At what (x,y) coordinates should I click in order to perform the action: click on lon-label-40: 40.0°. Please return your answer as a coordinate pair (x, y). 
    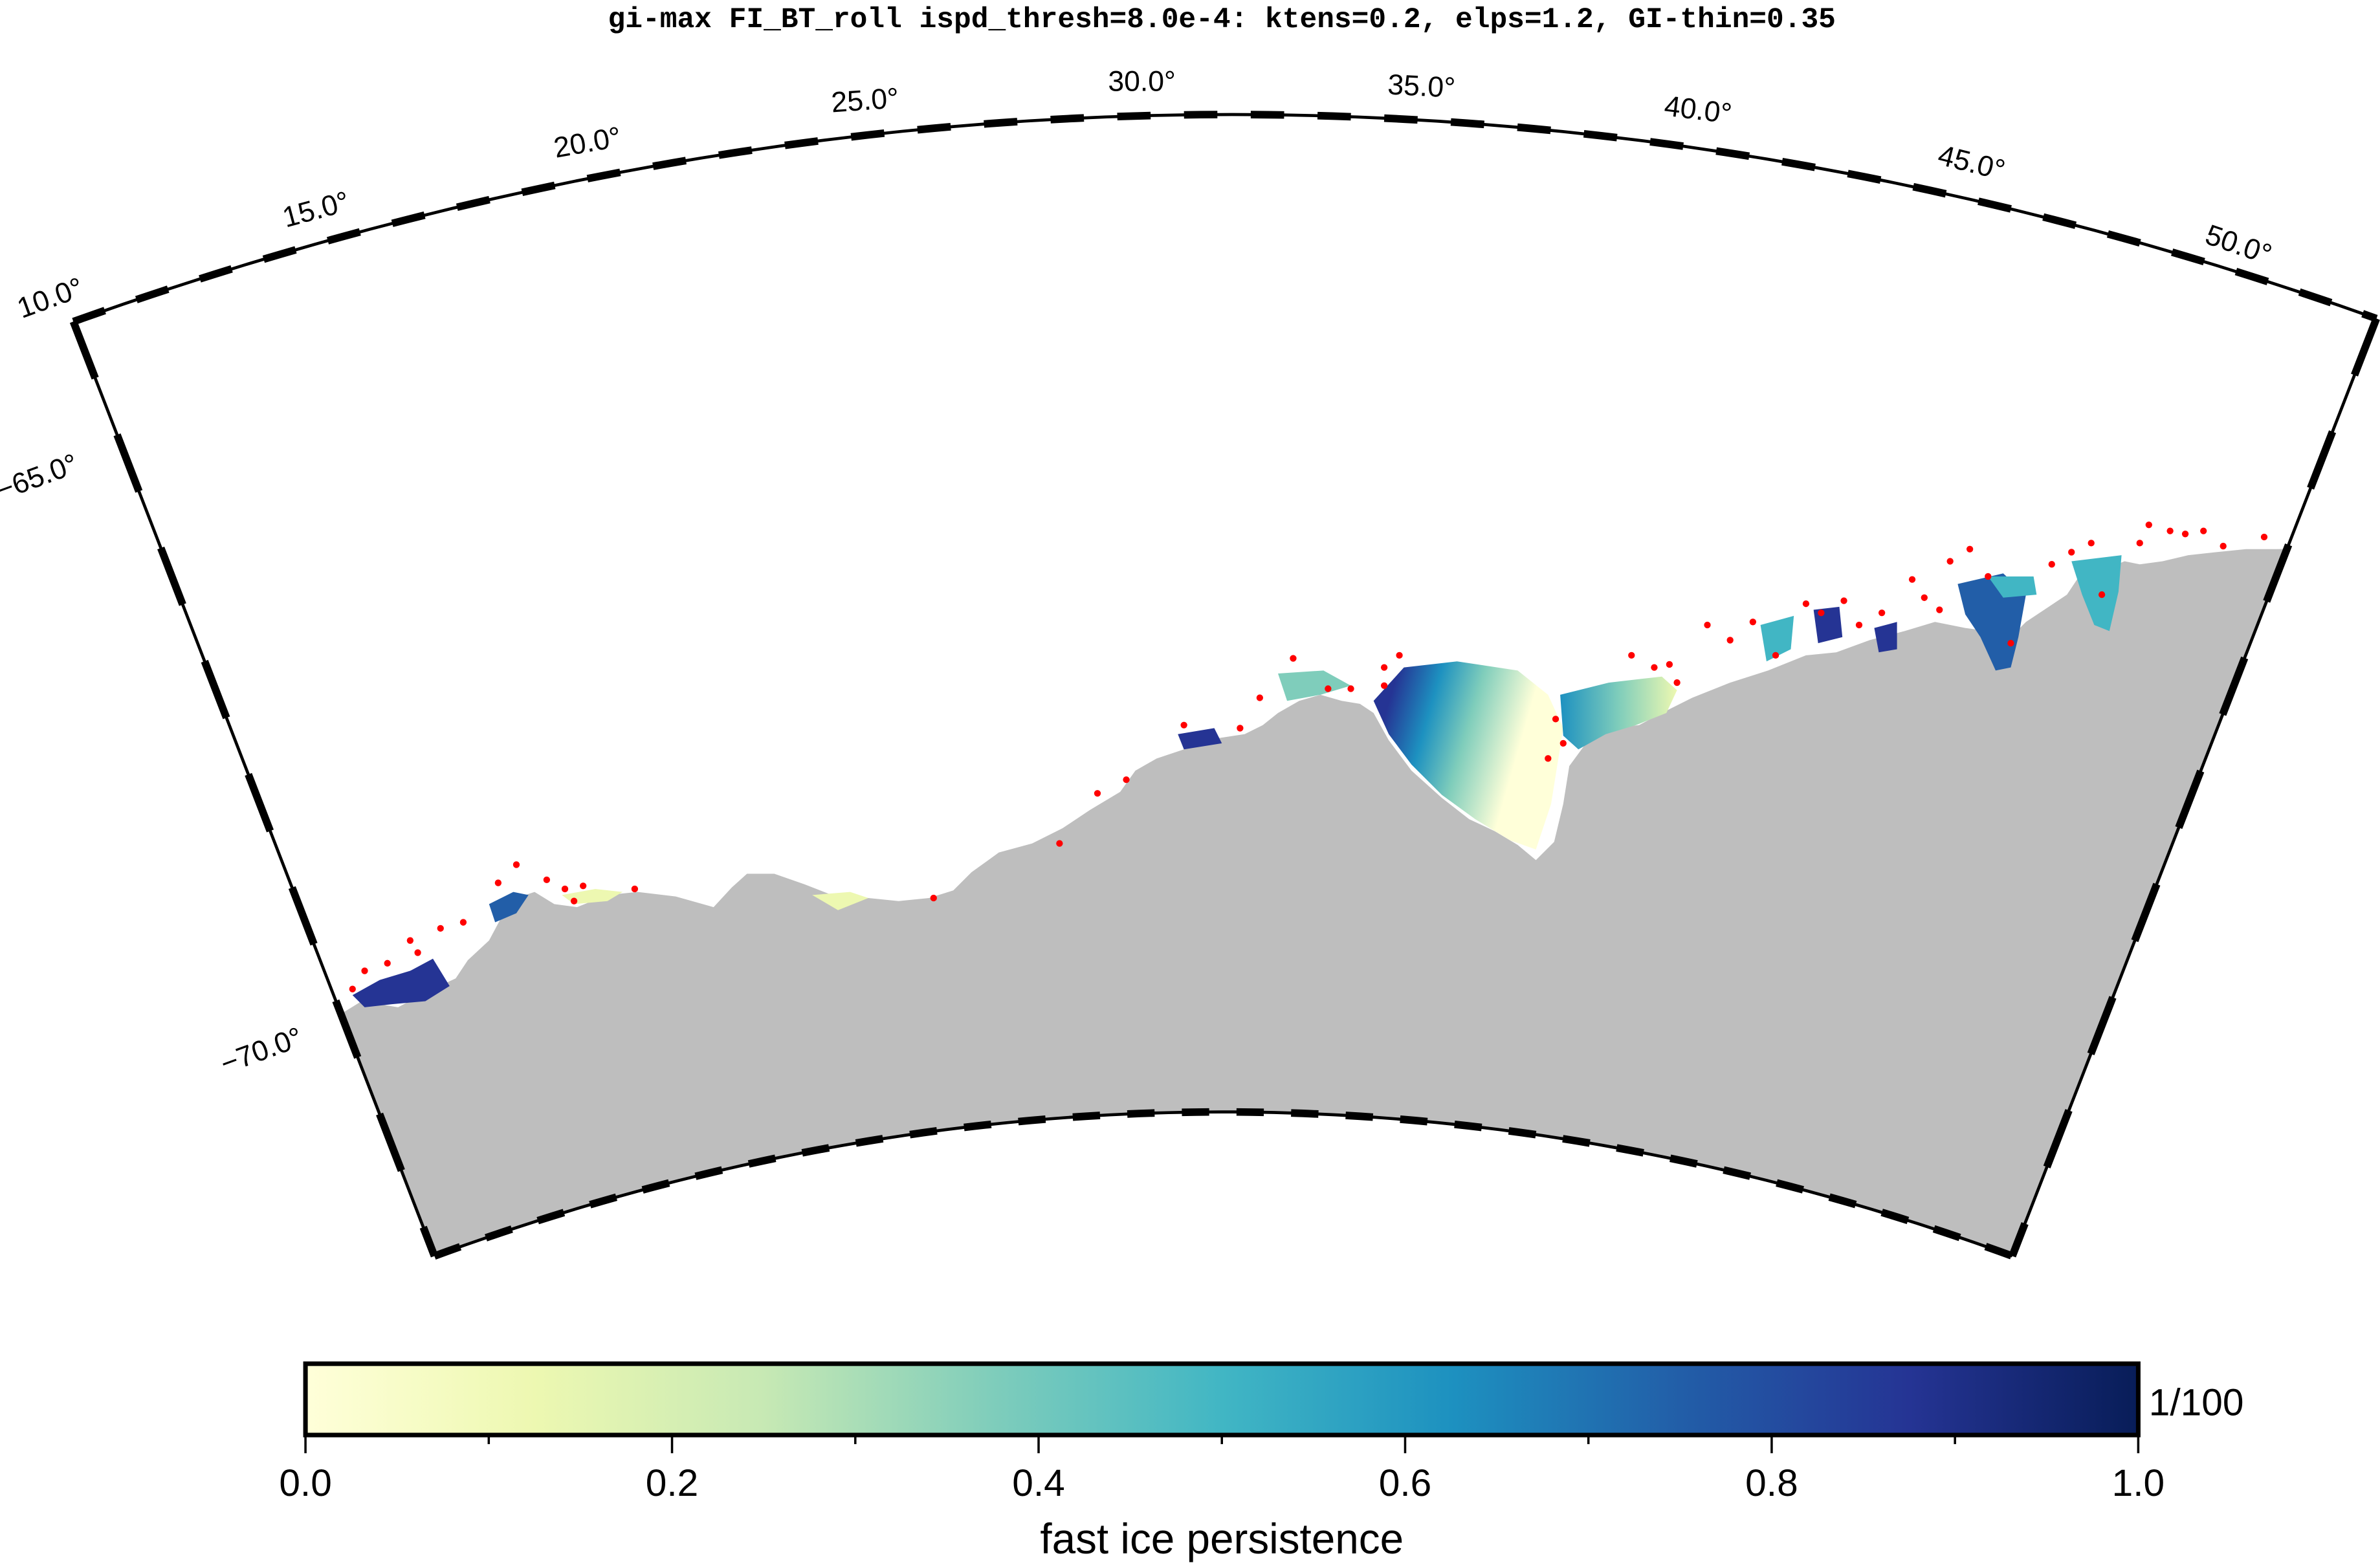
    Looking at the image, I should click on (1698, 110).